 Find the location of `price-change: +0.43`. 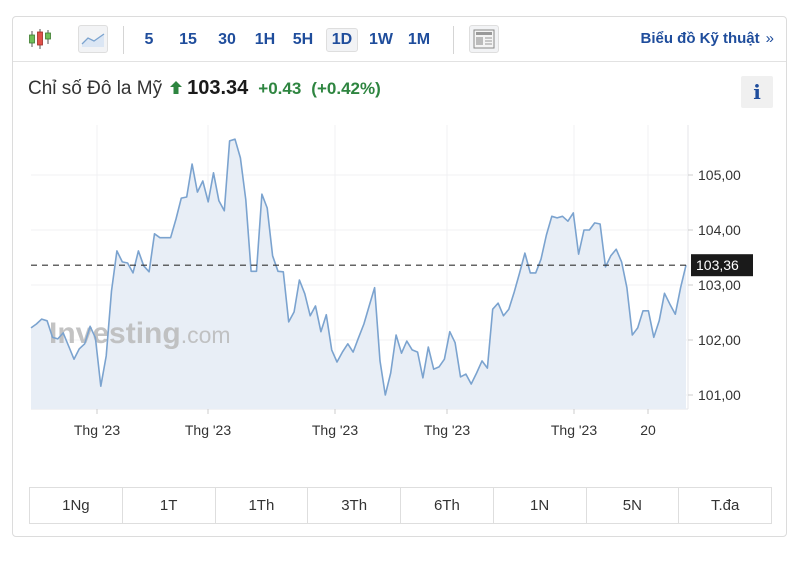

price-change: +0.43 is located at coordinates (280, 88).